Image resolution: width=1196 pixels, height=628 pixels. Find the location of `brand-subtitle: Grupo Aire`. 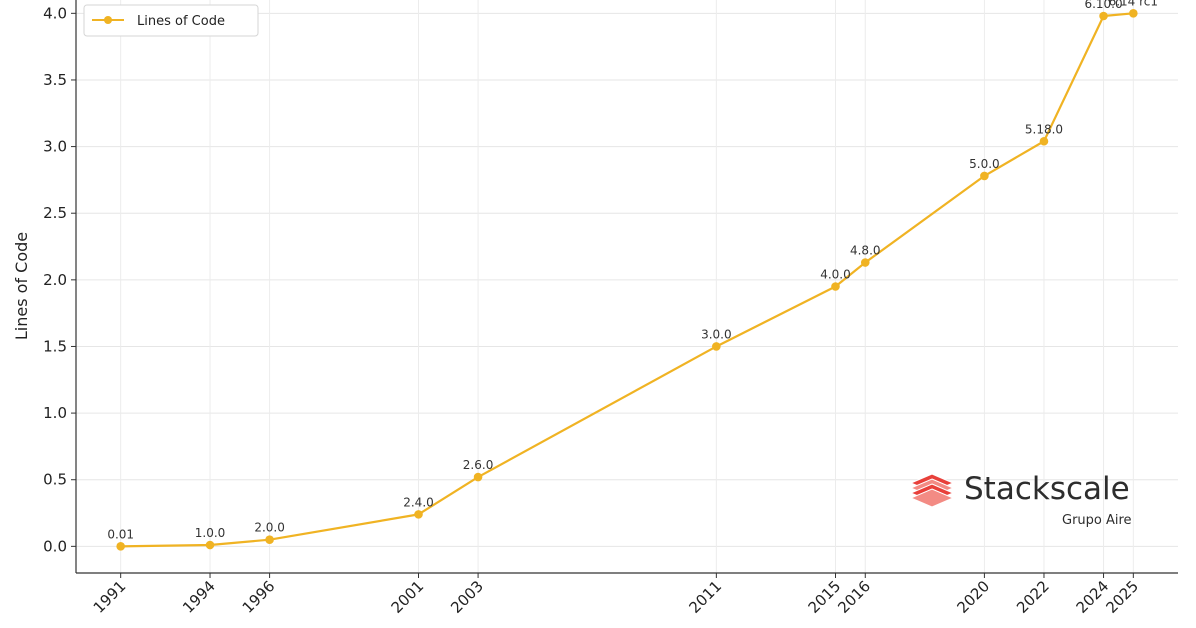

brand-subtitle: Grupo Aire is located at coordinates (1097, 520).